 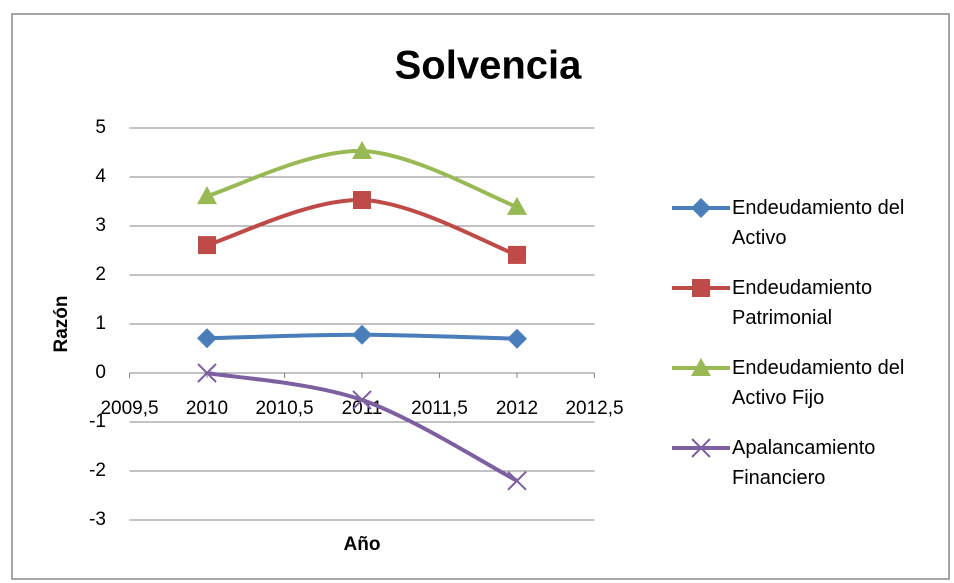 I want to click on x-tick-label: 2012,5, so click(x=594, y=408).